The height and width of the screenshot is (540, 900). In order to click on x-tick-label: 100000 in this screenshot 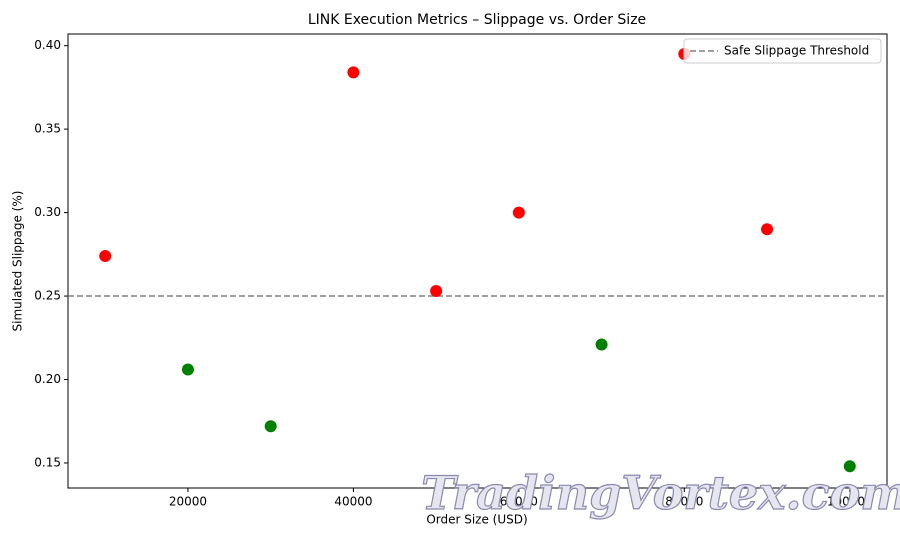, I will do `click(850, 502)`.